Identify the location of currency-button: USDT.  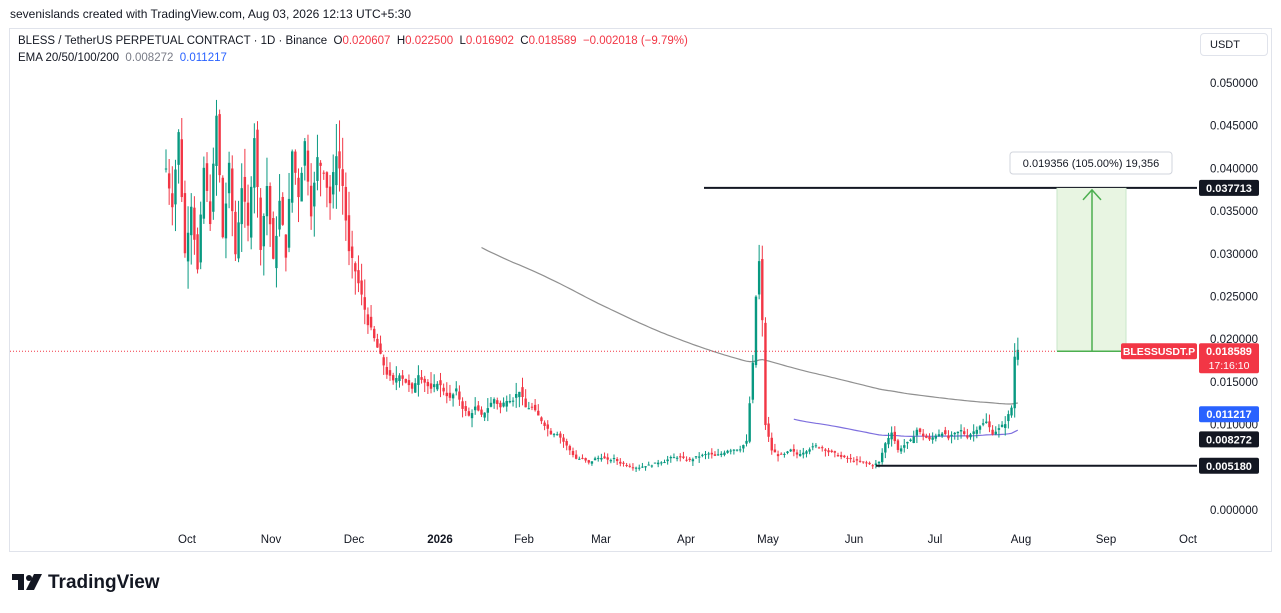
(1234, 44).